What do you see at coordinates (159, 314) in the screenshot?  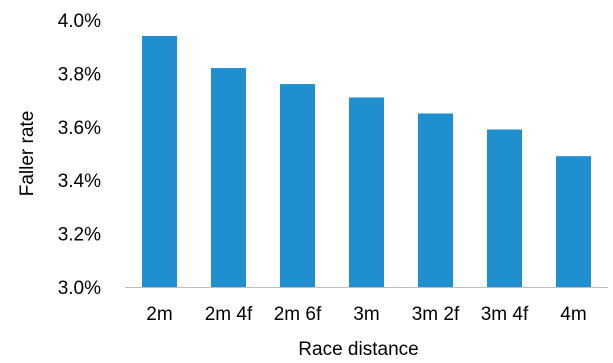 I see `x-tick-label: 2m` at bounding box center [159, 314].